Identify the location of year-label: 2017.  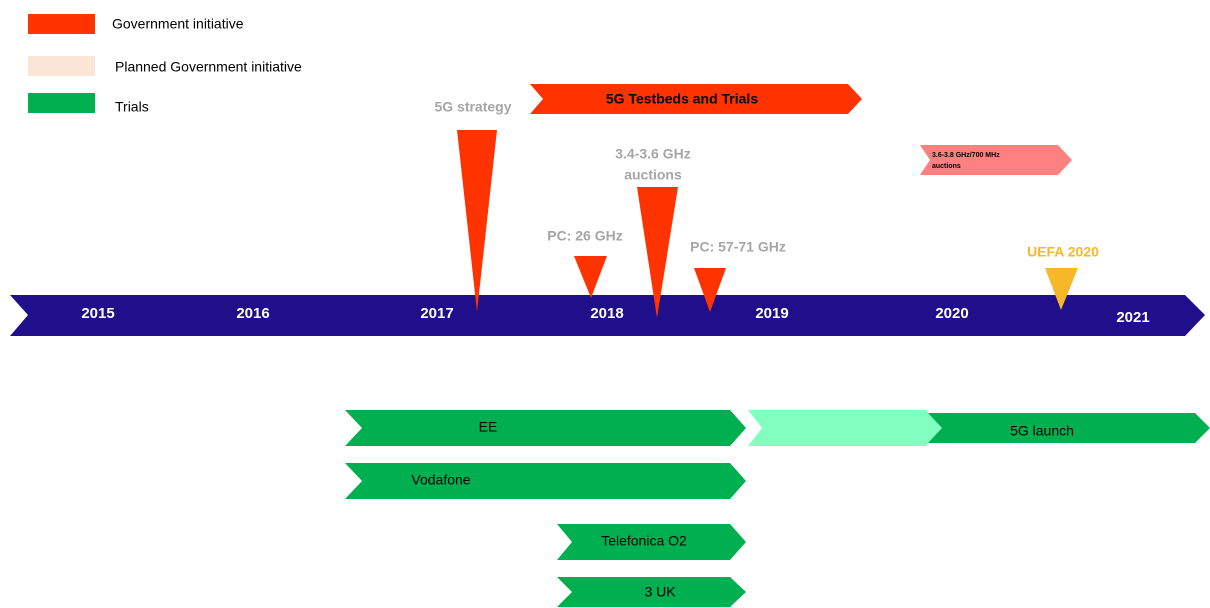
(436, 313).